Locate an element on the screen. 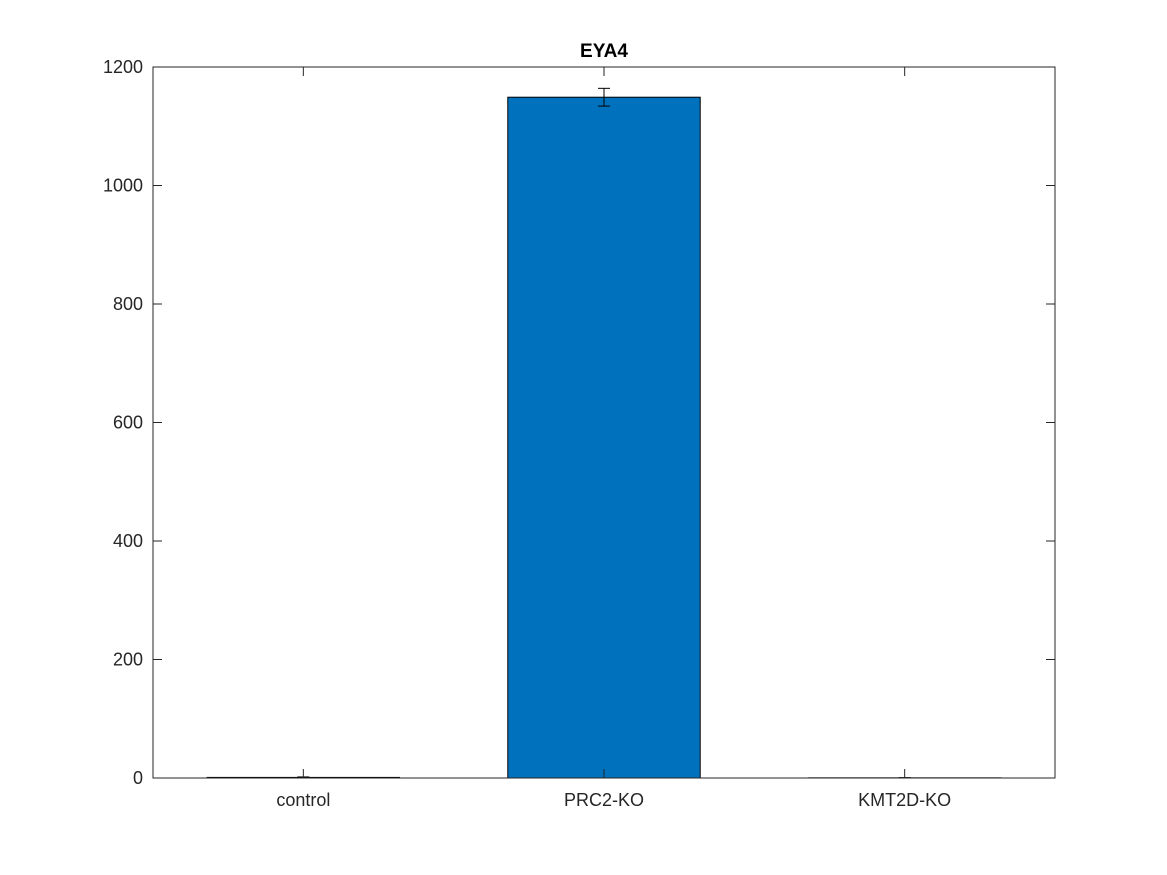 This screenshot has width=1167, height=875. y-tick-label: 400 is located at coordinates (128, 541).